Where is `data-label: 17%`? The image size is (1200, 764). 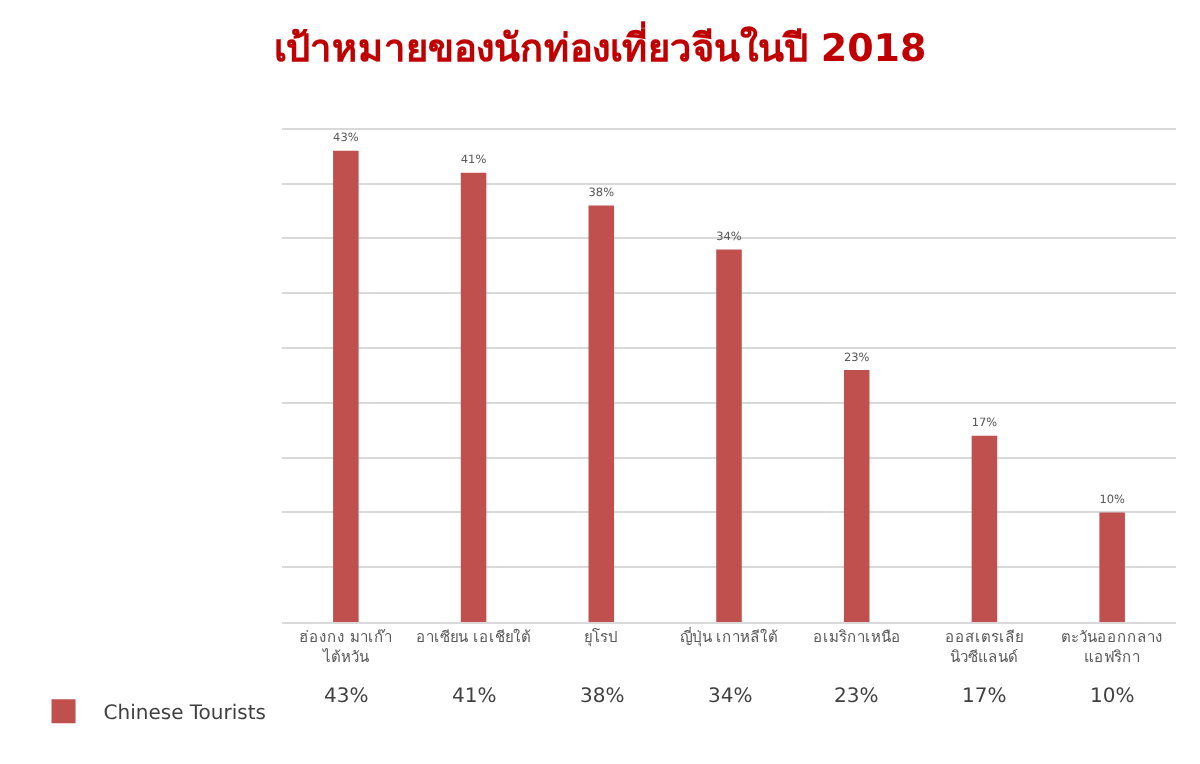
data-label: 17% is located at coordinates (984, 697).